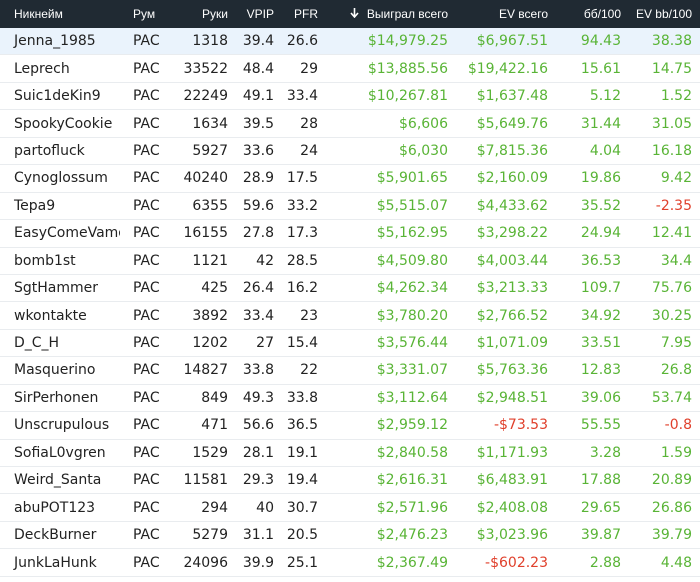 The height and width of the screenshot is (582, 700). Describe the element at coordinates (50, 315) in the screenshot. I see `nickname-cell: wkontakte` at that location.